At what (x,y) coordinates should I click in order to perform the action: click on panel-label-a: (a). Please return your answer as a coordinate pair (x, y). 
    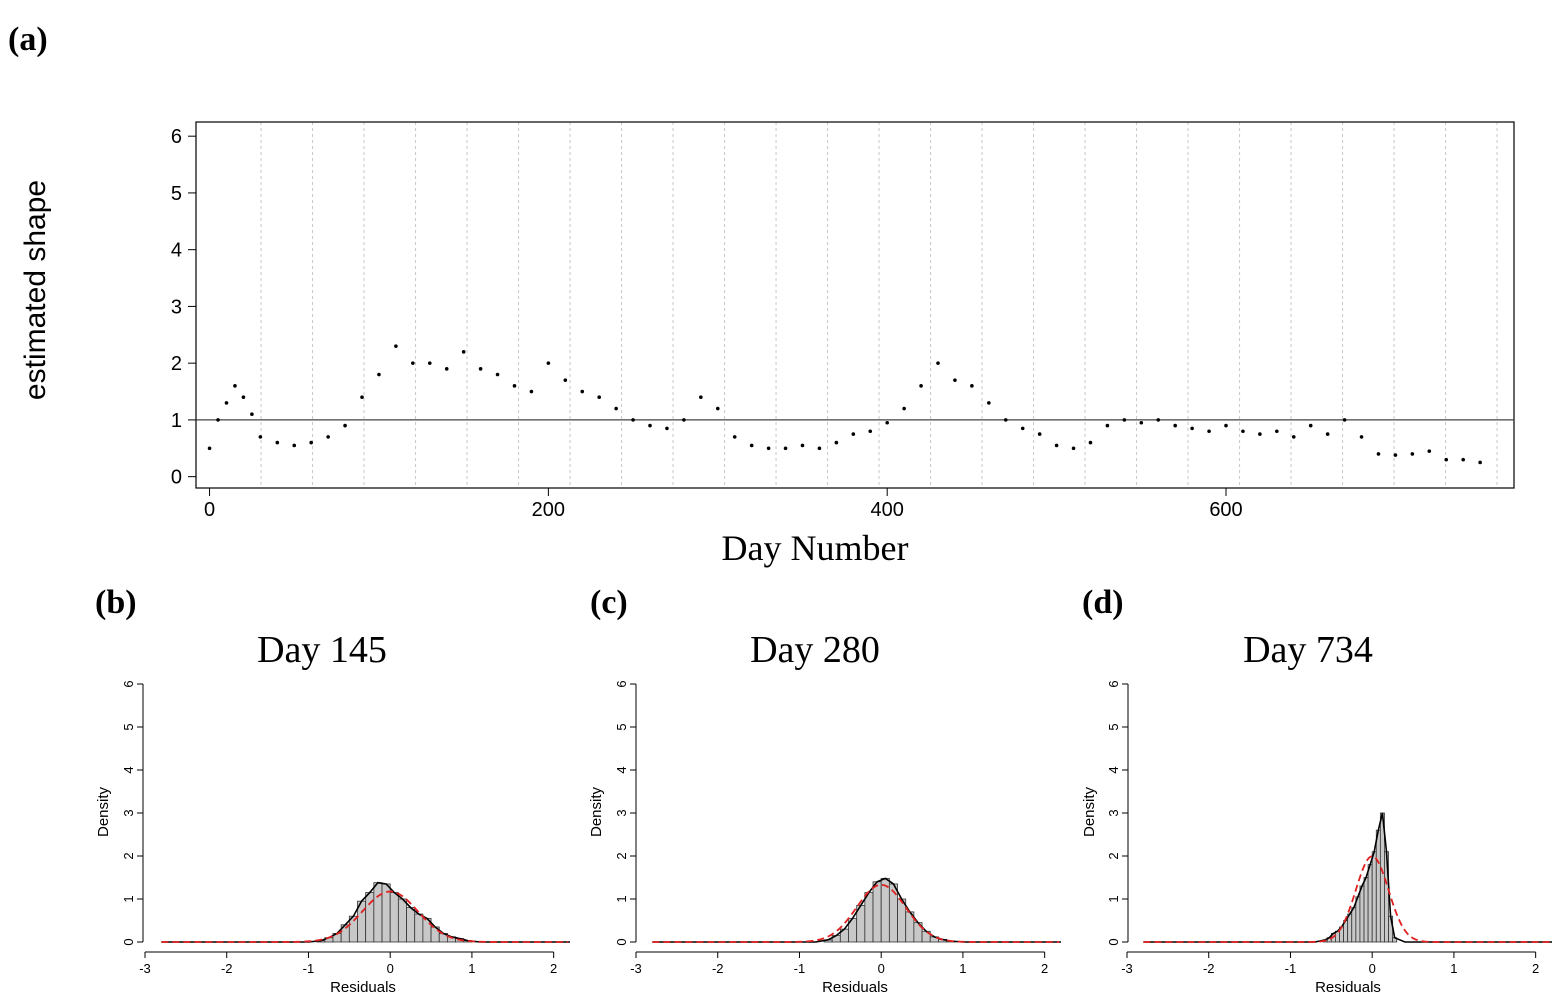
    Looking at the image, I should click on (28, 39).